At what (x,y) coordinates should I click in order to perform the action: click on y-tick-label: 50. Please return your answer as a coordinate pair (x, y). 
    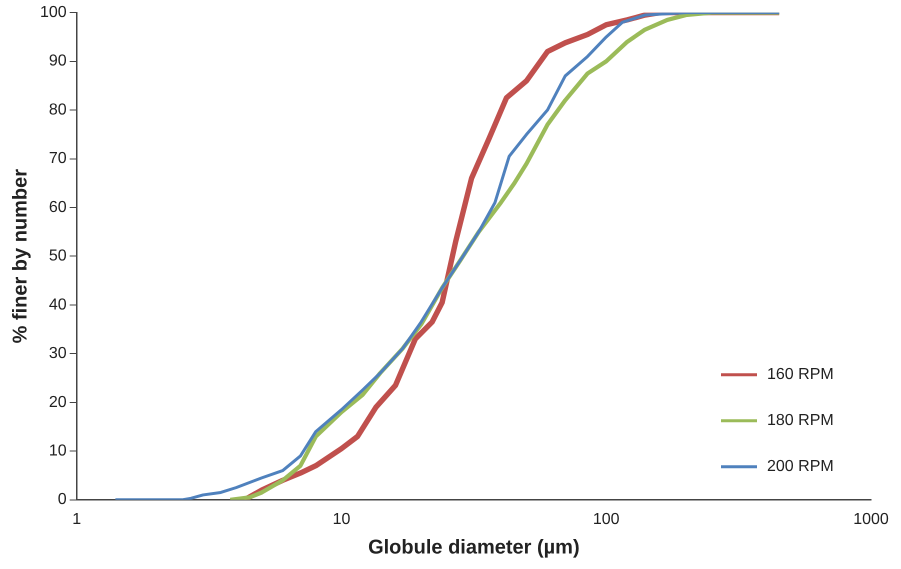
    Looking at the image, I should click on (57, 256).